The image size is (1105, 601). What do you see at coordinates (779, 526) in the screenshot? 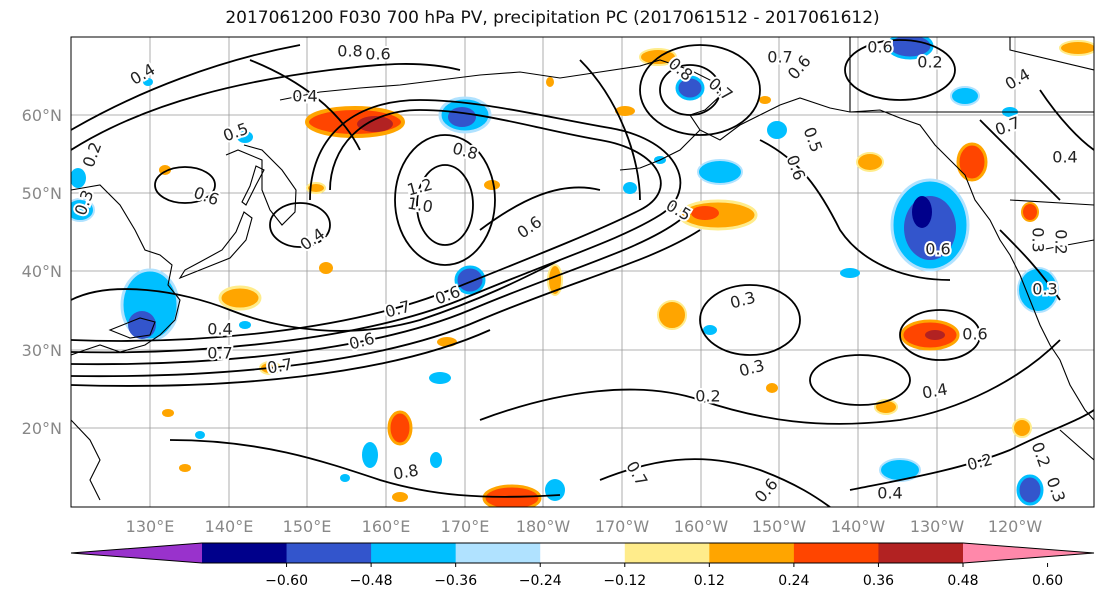
I see `lon-label: 150°W` at bounding box center [779, 526].